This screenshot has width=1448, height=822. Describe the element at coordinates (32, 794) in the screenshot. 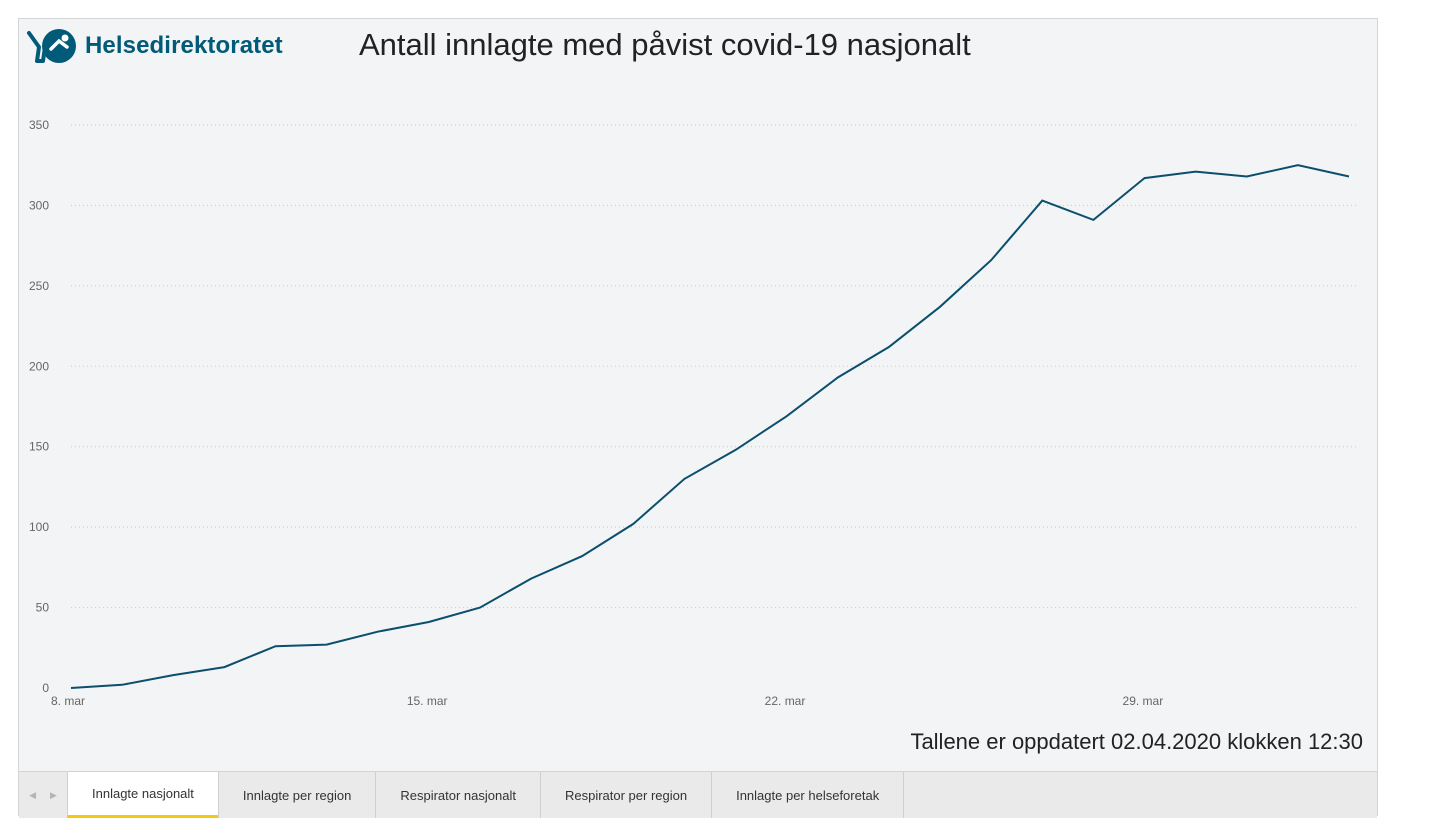

I see `chevron-left-icon: ◀` at that location.